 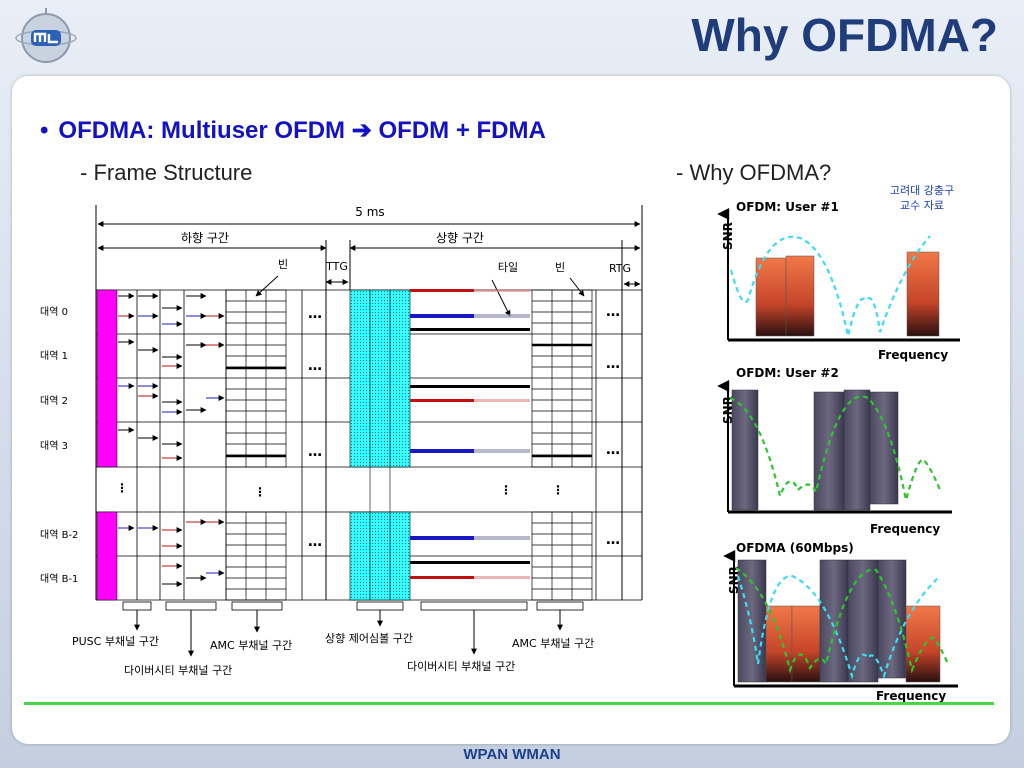 I want to click on main-bullet: • OFDMA: Multiuser OFDM ➔ OFDM + FDMA, so click(x=293, y=130).